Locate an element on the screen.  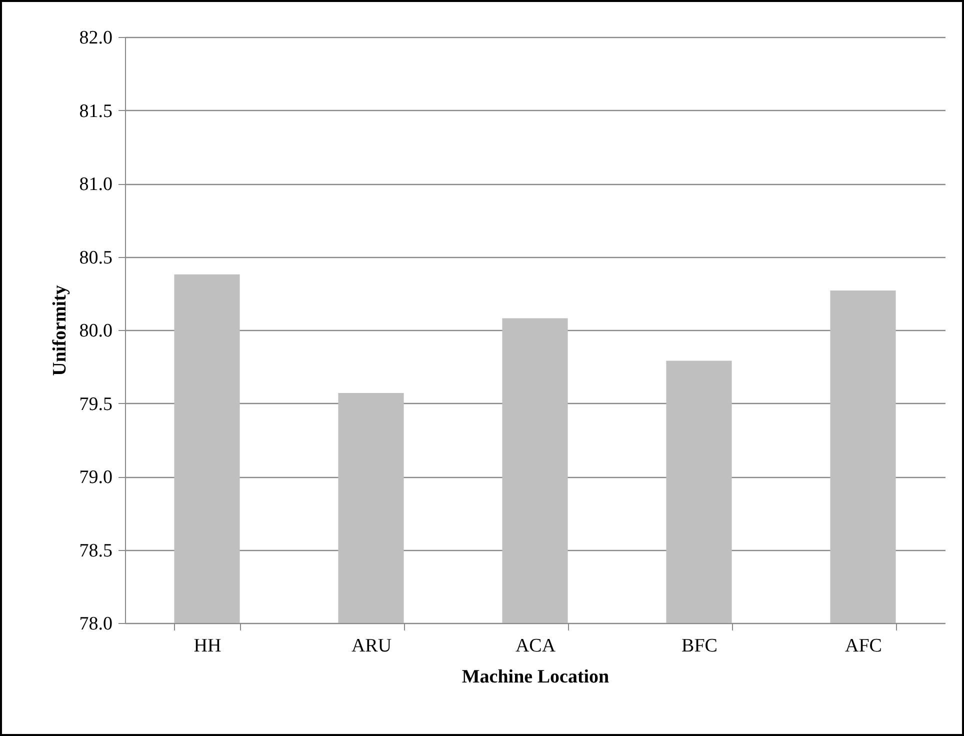
y-tick-label: 81.5 is located at coordinates (95, 111).